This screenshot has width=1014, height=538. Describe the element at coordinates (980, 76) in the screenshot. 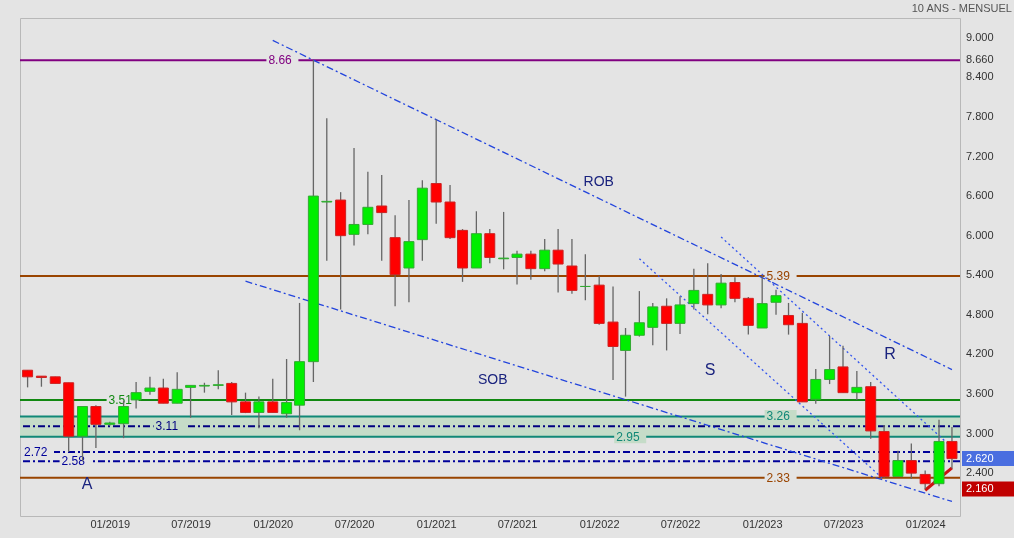

I see `y-tick-label: 8.400` at that location.